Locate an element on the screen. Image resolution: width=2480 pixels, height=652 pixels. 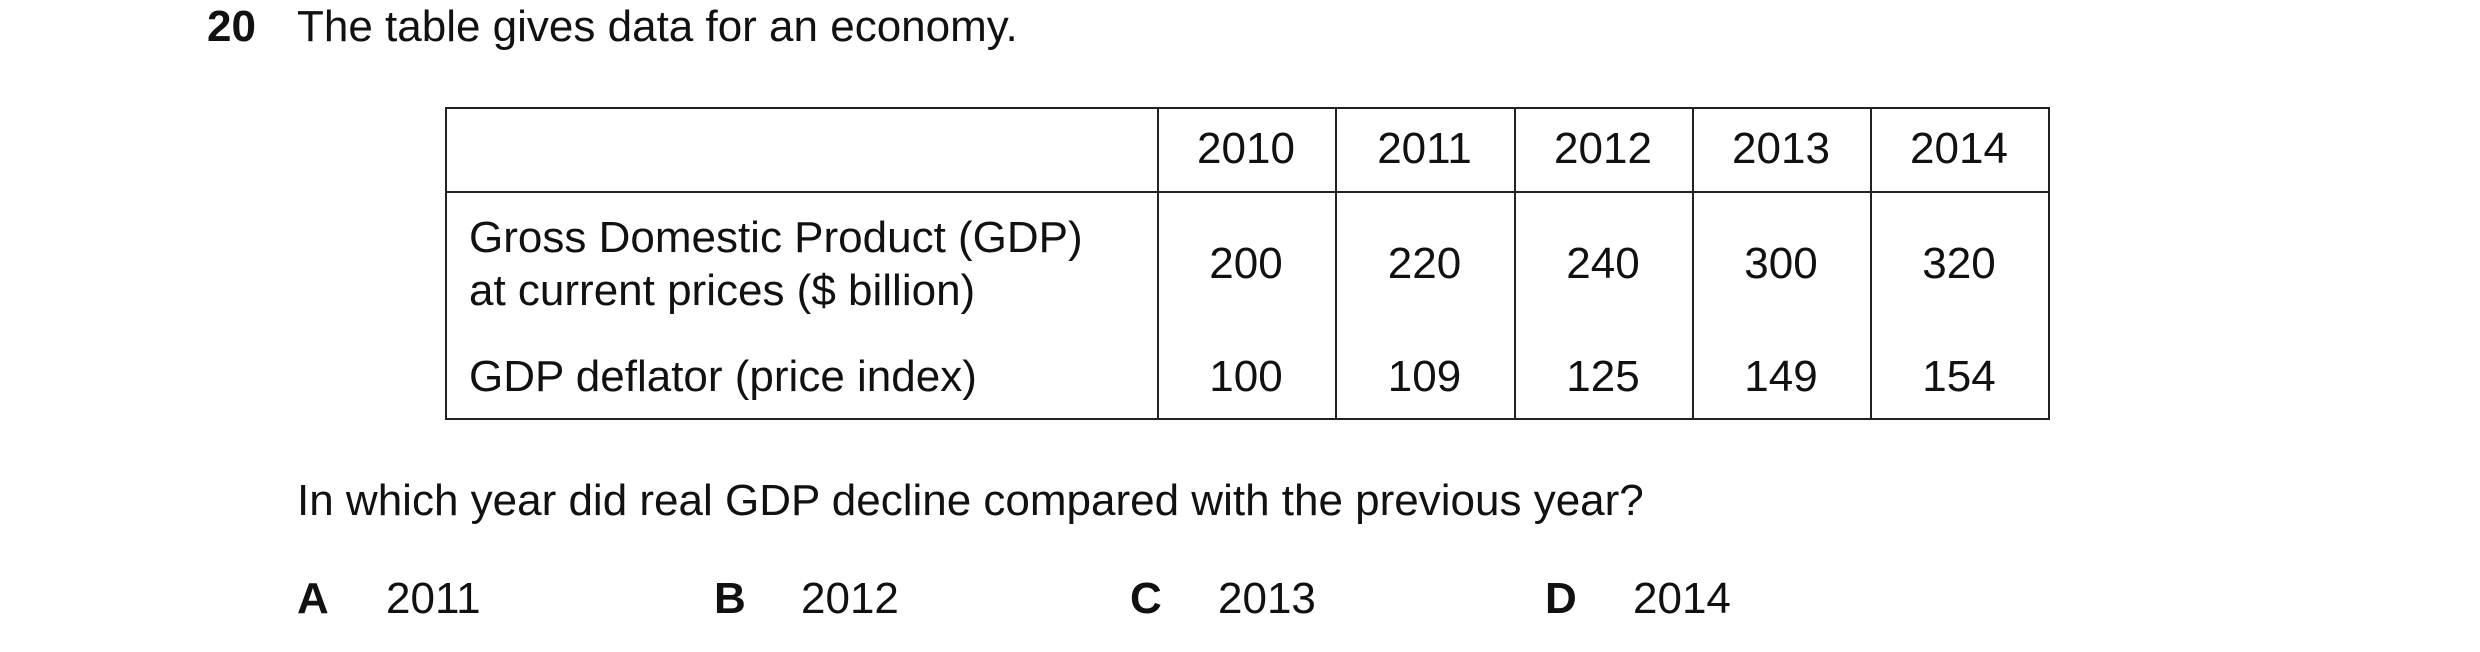
option-letter: D is located at coordinates (1561, 598).